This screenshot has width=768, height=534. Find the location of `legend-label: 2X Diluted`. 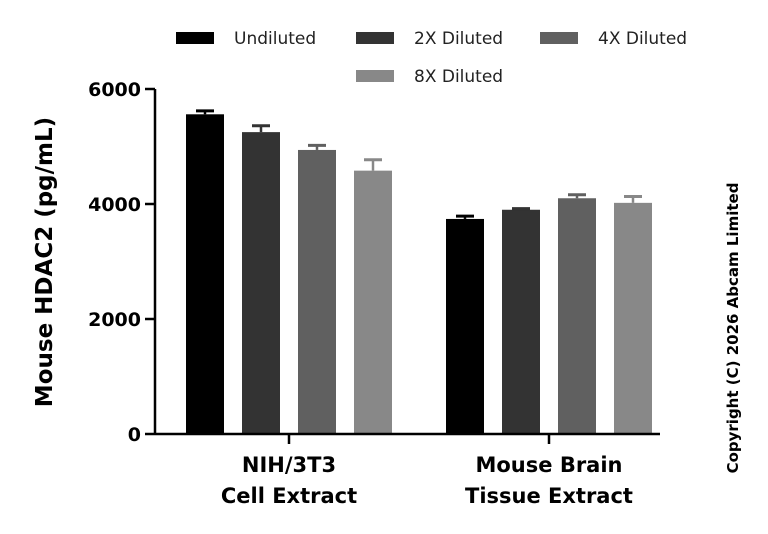

legend-label: 2X Diluted is located at coordinates (458, 39).